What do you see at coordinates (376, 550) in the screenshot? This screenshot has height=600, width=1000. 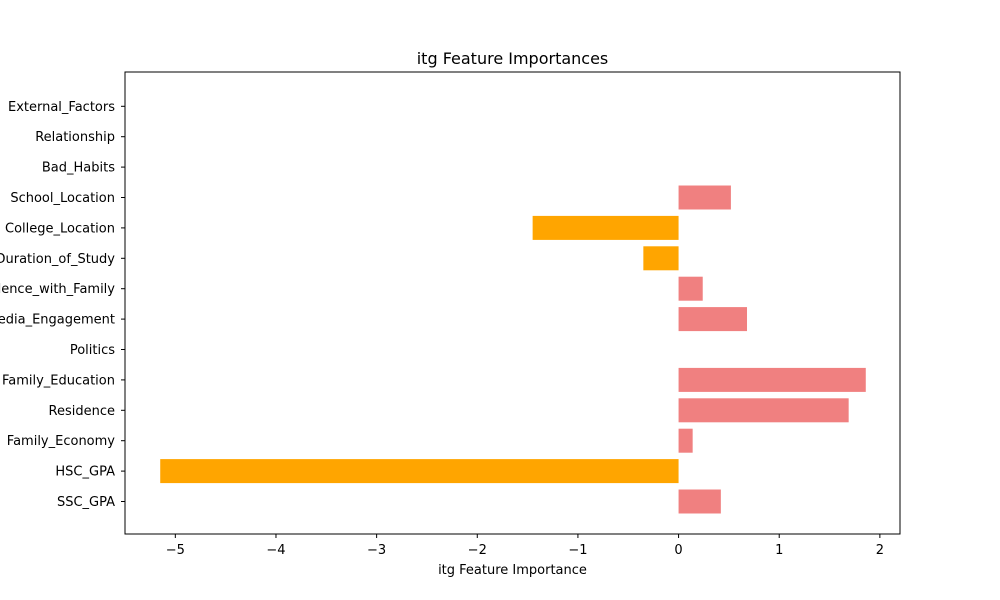 I see `x-tick-label: −3` at bounding box center [376, 550].